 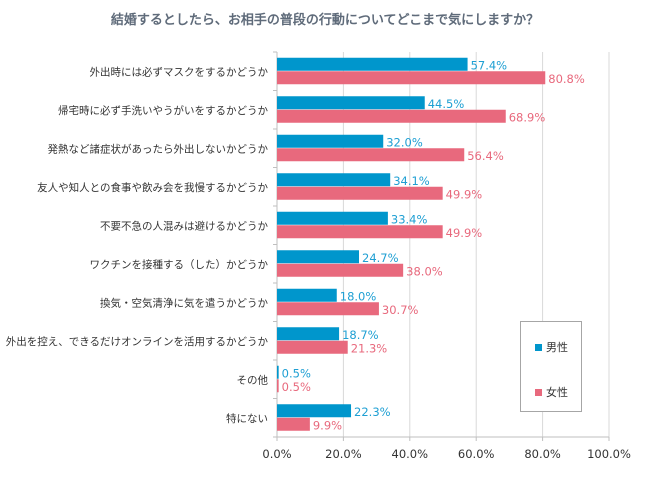 I want to click on x-tick-label: 60.0%, so click(x=476, y=454).